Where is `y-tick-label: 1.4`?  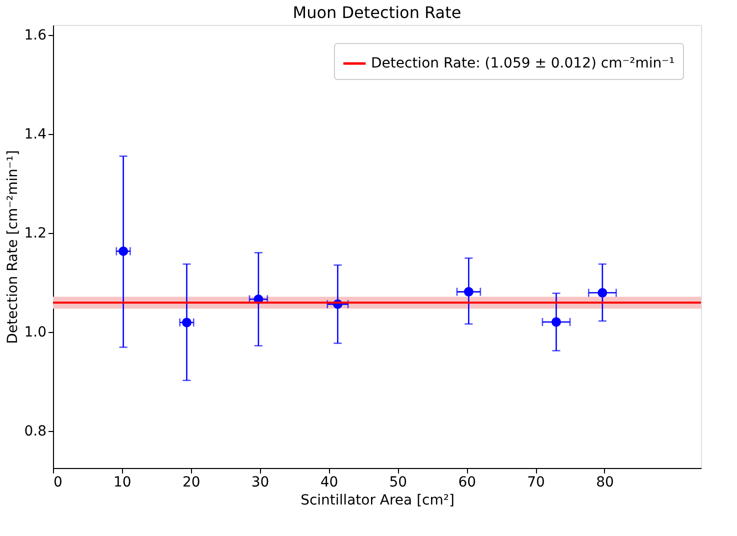
y-tick-label: 1.4 is located at coordinates (35, 134).